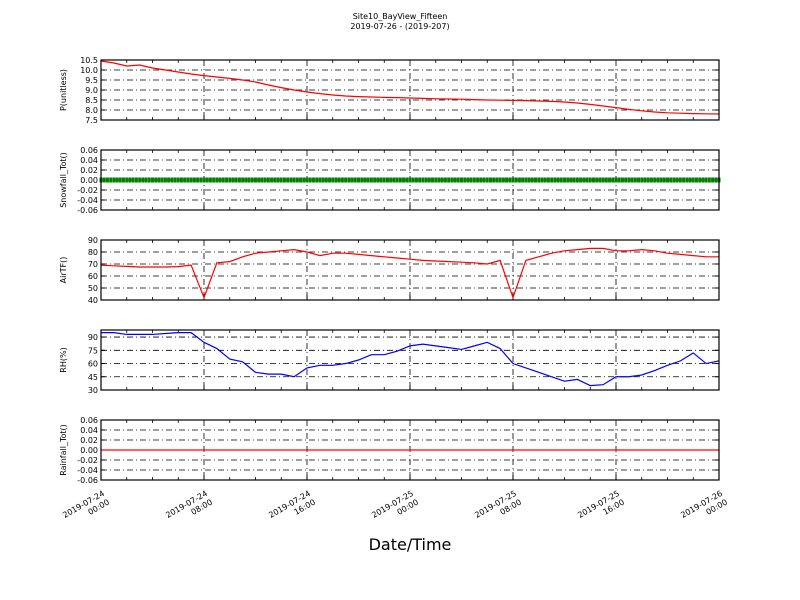  Describe the element at coordinates (93, 264) in the screenshot. I see `y-tick-label: 70` at that location.